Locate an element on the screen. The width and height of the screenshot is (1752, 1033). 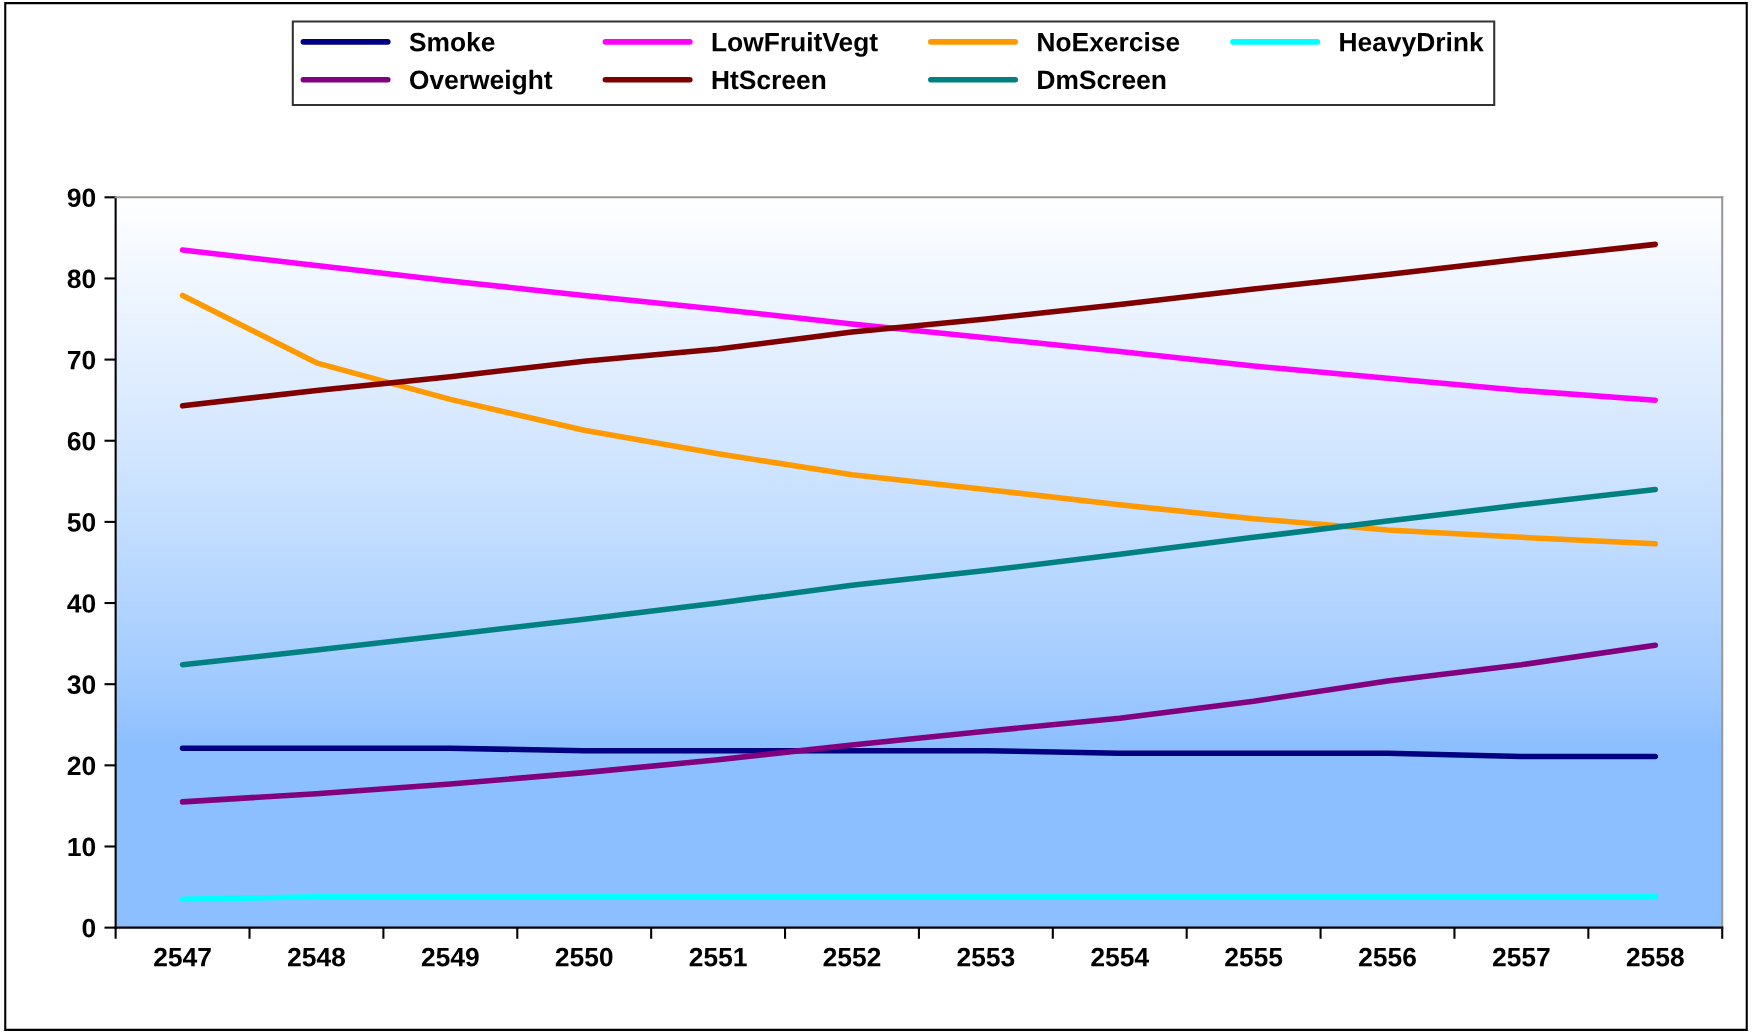
y-tick-label: 40 is located at coordinates (81, 603).